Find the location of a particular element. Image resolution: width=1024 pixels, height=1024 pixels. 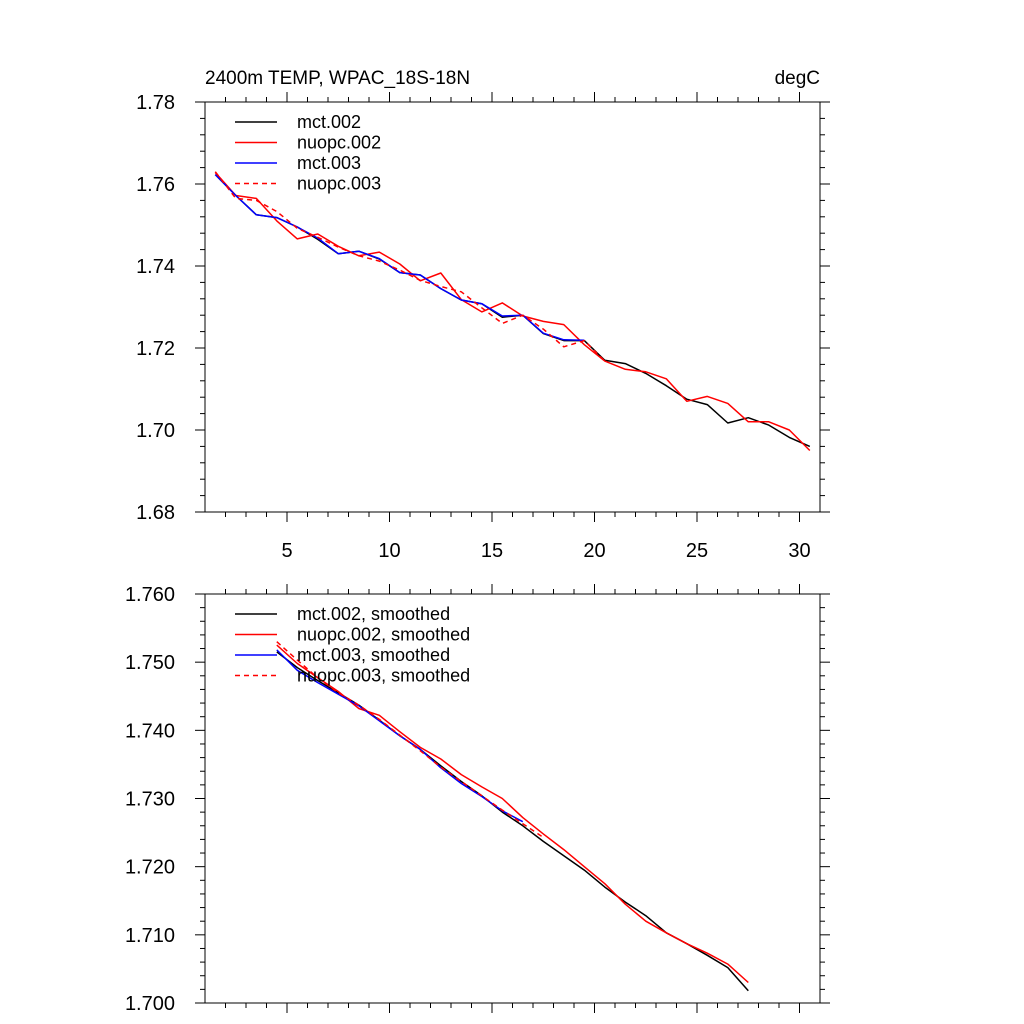

y-tick-label: 1.710 is located at coordinates (150, 936).